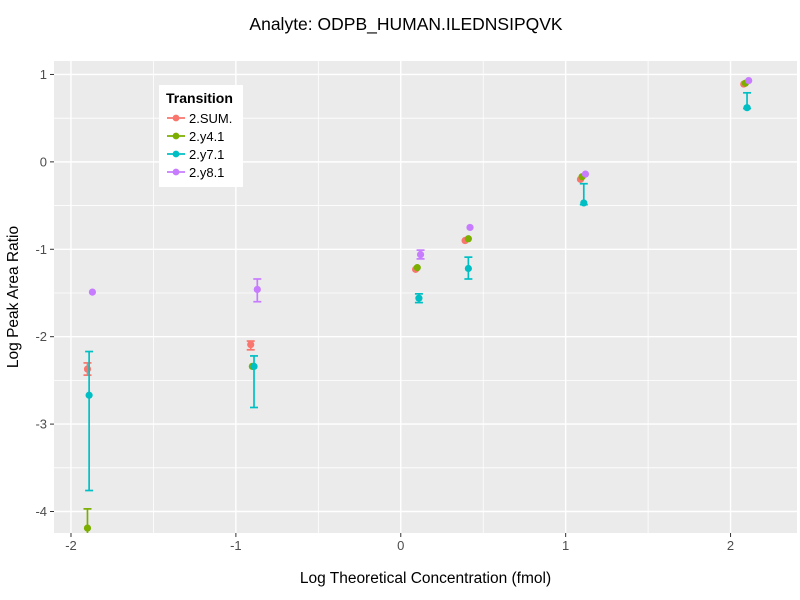 This screenshot has width=800, height=600. I want to click on legend-title: Transition, so click(199, 98).